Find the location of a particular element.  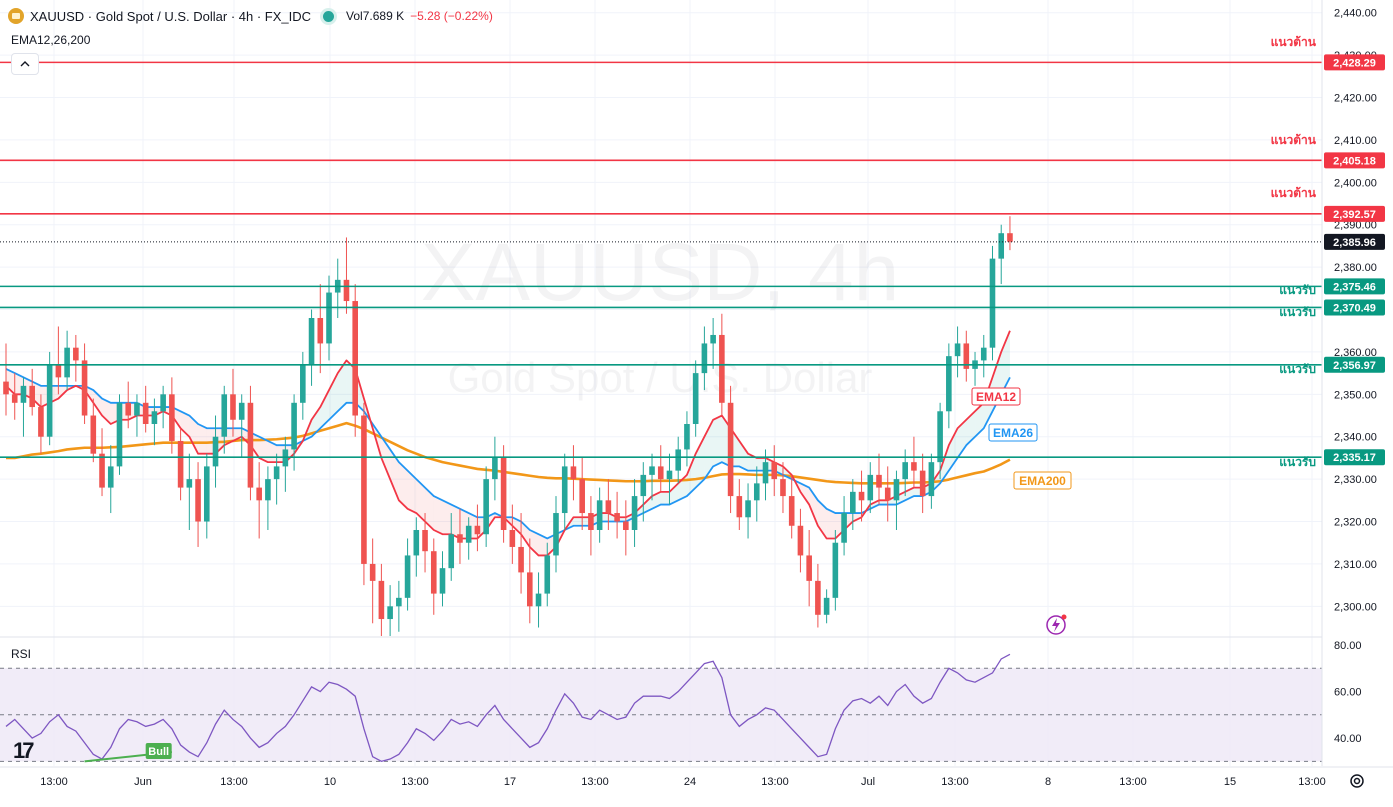

lightning-icon is located at coordinates (1056, 625).